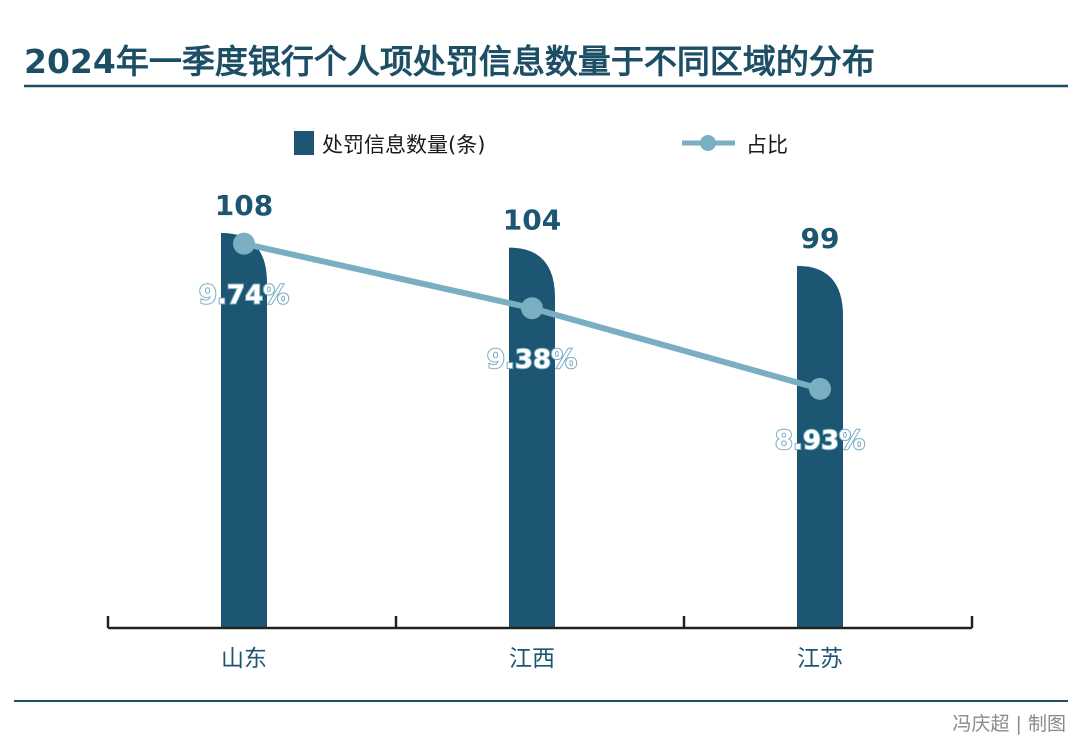 This screenshot has width=1080, height=749. I want to click on credit-text: 冯庆超 | 制图, so click(1009, 724).